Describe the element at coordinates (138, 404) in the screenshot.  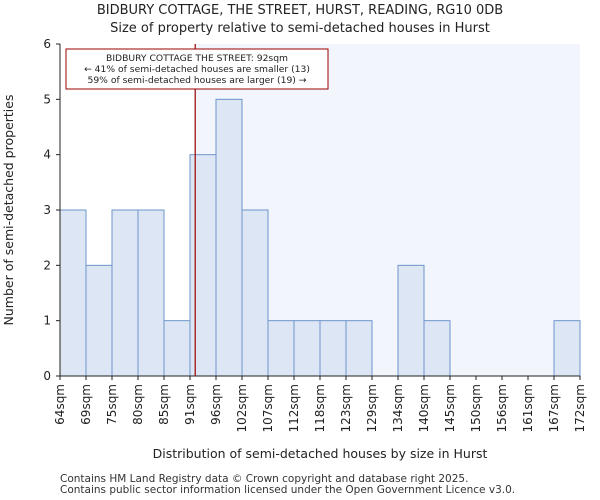
I see `x-tick-label: 80sqm` at that location.